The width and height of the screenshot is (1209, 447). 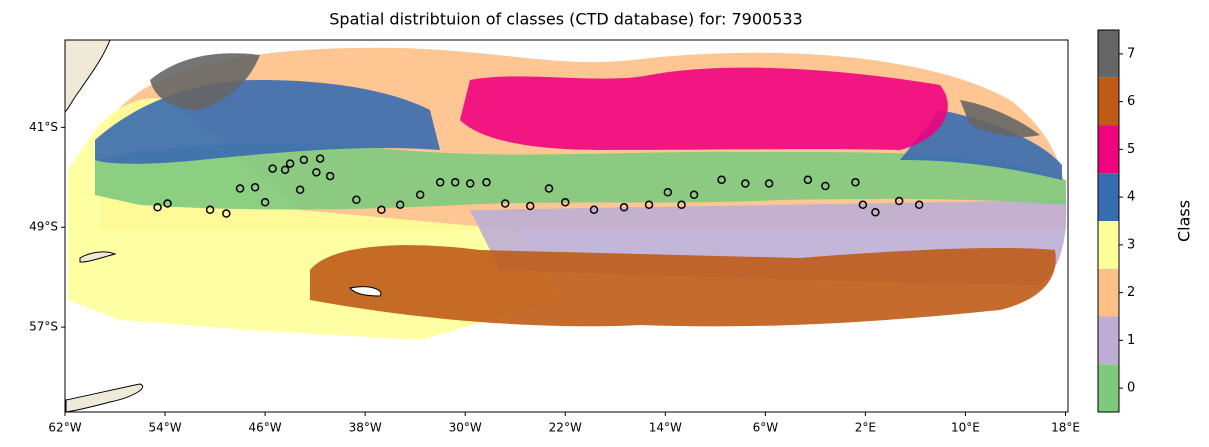 What do you see at coordinates (164, 428) in the screenshot?
I see `x-tick-label: 54°W` at bounding box center [164, 428].